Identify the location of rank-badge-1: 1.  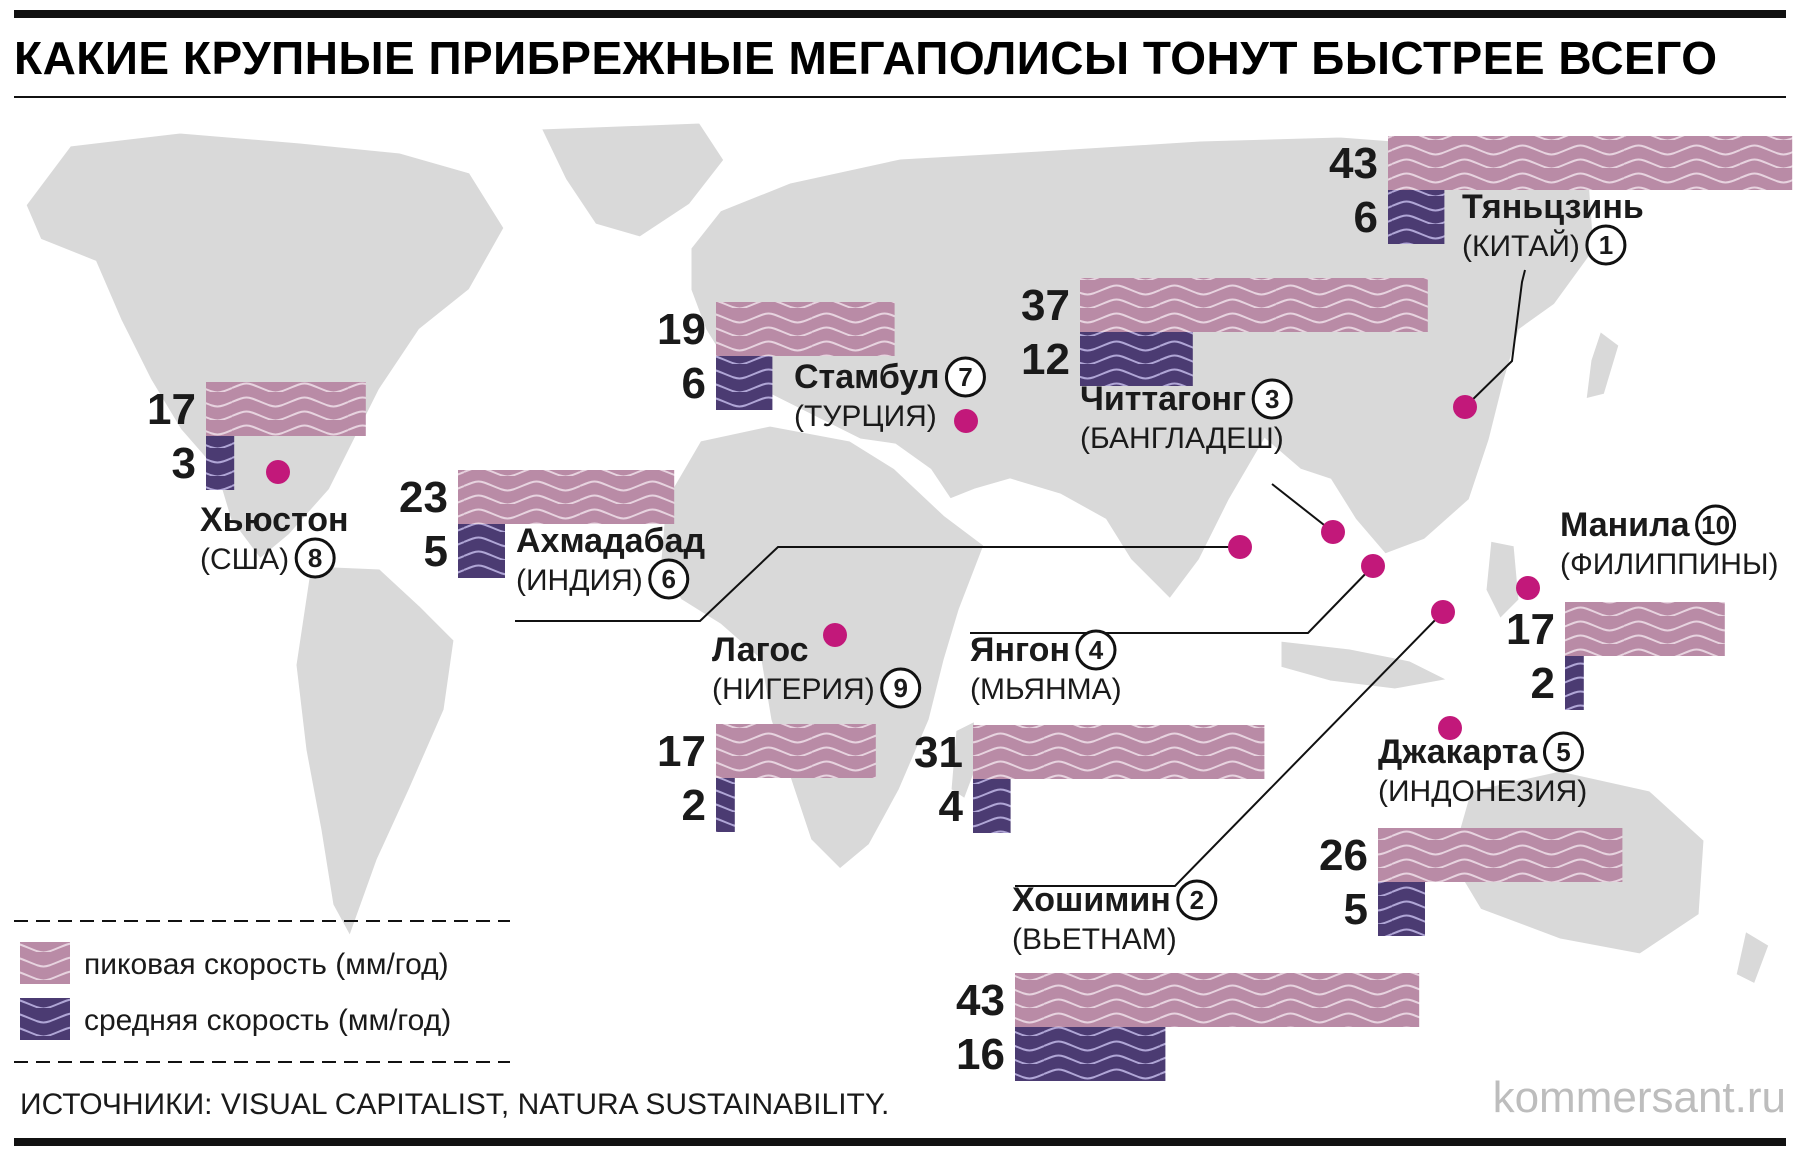
(1606, 245).